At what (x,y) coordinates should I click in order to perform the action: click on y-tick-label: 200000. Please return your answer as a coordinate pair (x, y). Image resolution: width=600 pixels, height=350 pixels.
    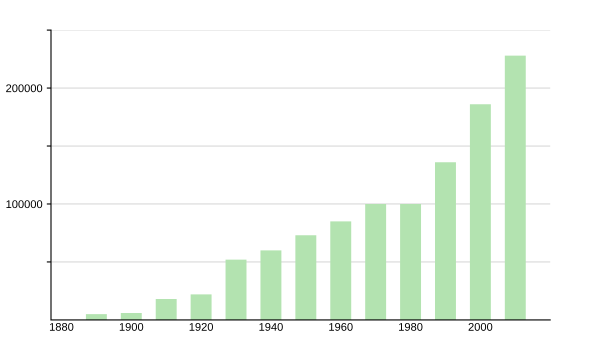
    Looking at the image, I should click on (24, 88).